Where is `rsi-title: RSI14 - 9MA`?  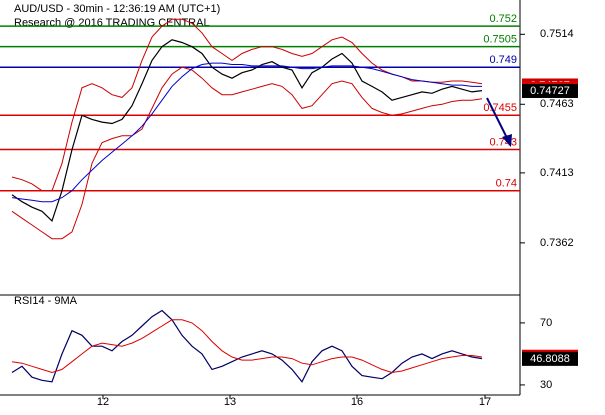 rsi-title: RSI14 - 9MA is located at coordinates (46, 301).